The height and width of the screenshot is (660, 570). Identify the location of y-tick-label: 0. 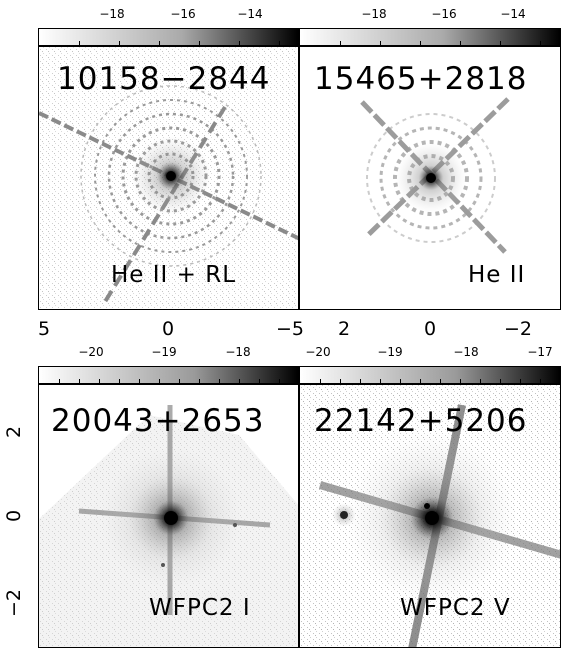
(14, 516).